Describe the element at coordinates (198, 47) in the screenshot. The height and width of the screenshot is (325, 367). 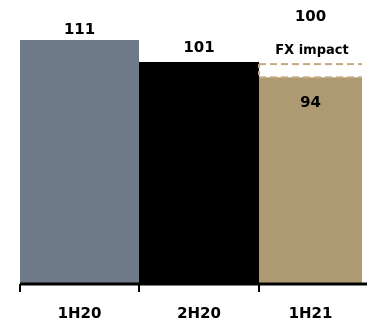
I see `value-label-2H20: 101` at that location.